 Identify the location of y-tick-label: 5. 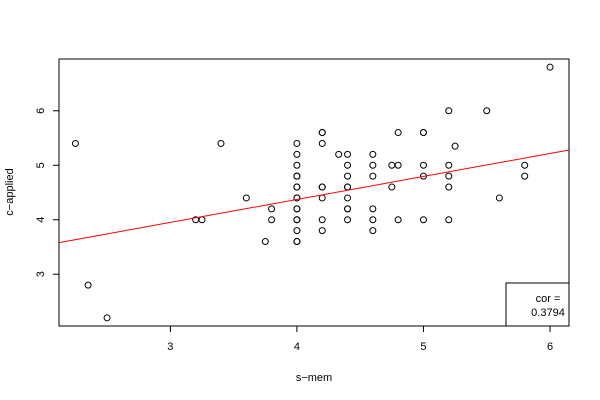
(41, 165).